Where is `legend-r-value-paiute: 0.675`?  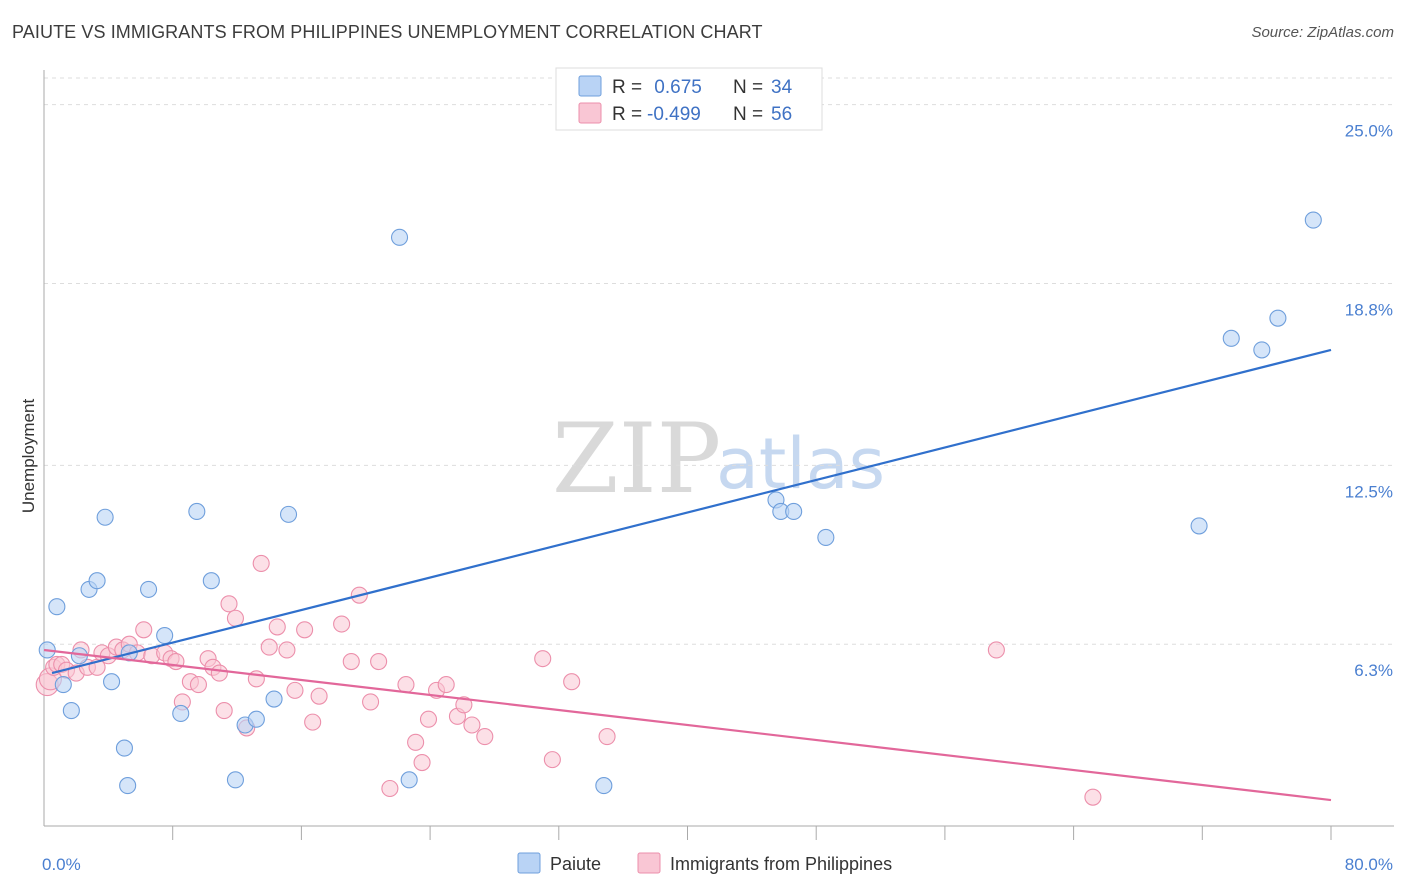 legend-r-value-paiute: 0.675 is located at coordinates (675, 87).